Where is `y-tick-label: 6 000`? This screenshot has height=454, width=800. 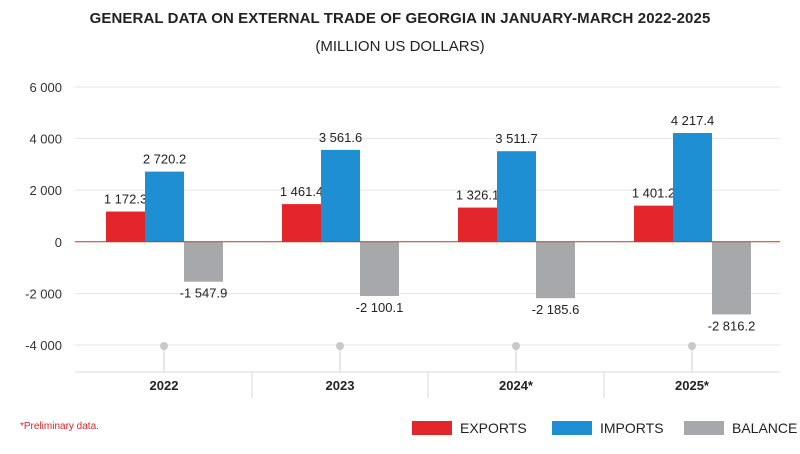
y-tick-label: 6 000 is located at coordinates (45, 87).